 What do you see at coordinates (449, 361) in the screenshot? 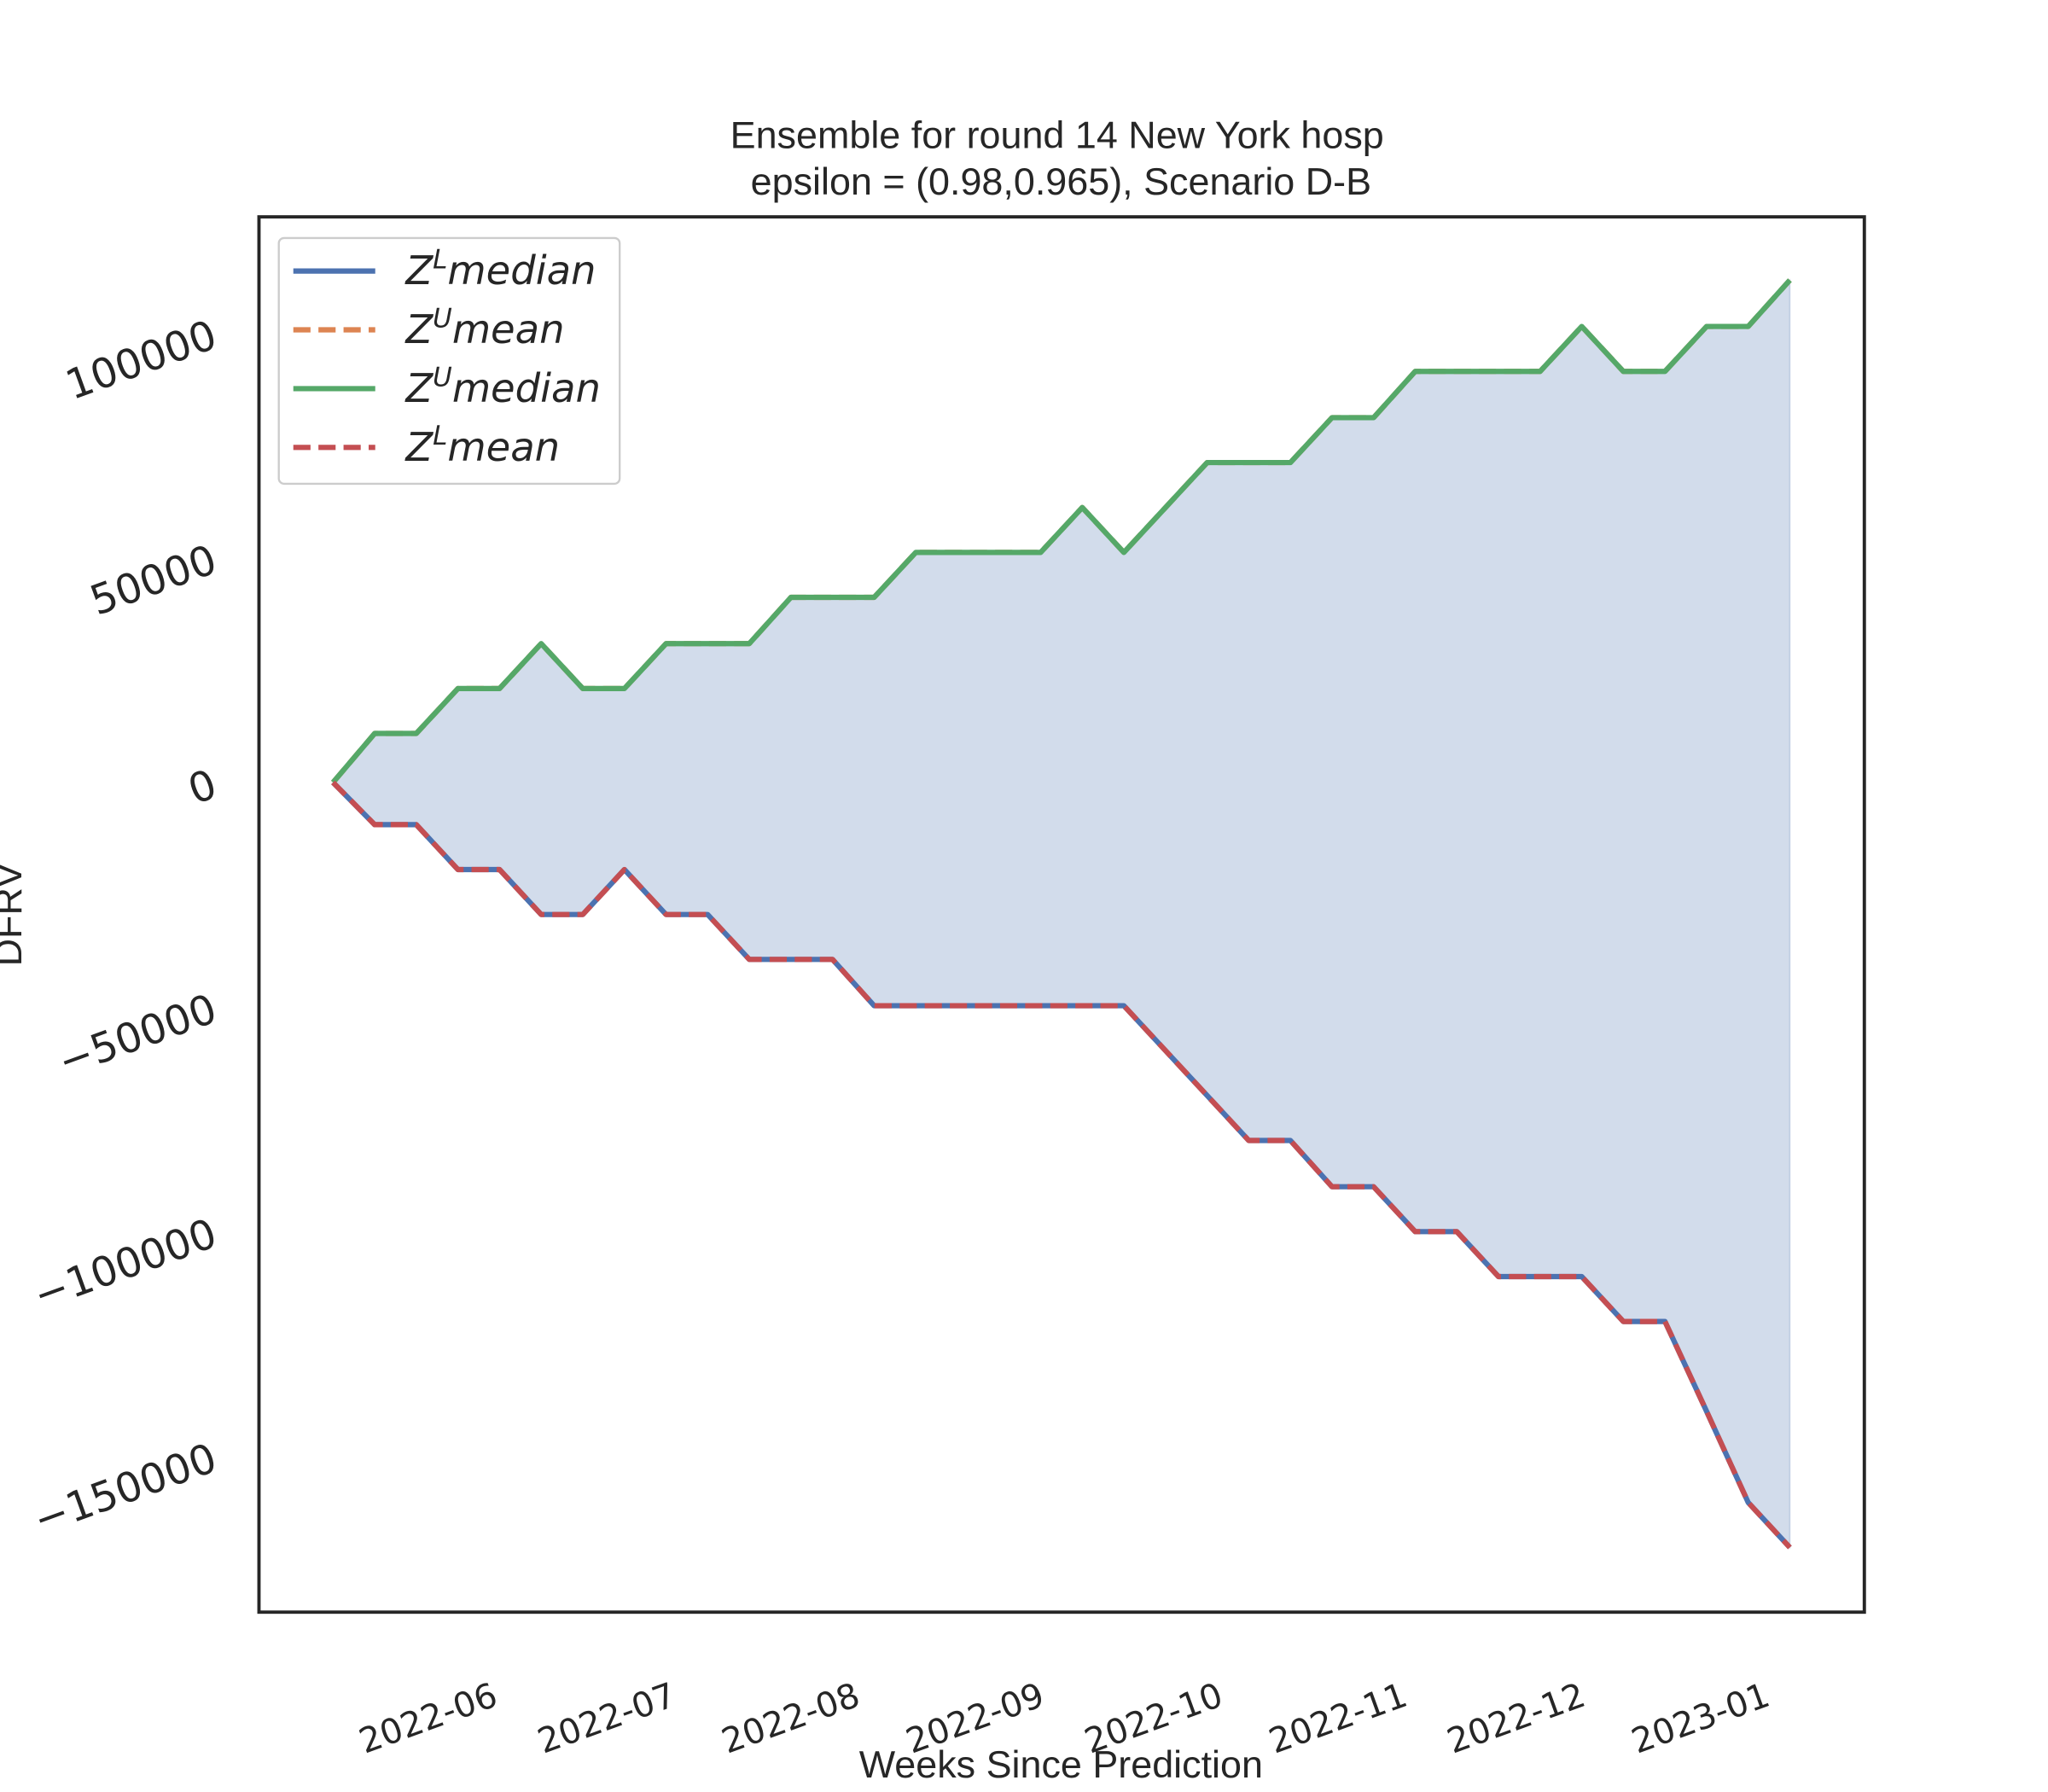
I see `legend-box` at bounding box center [449, 361].